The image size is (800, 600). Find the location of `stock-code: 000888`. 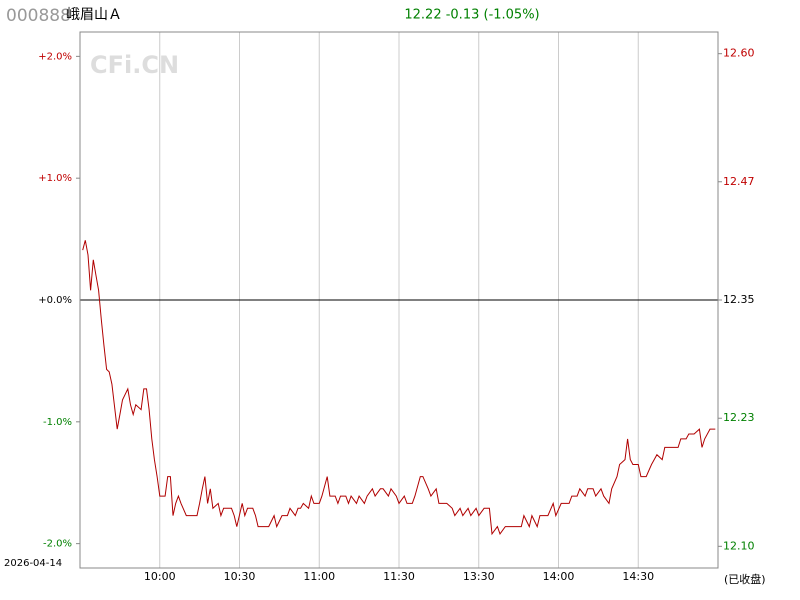

stock-code: 000888 is located at coordinates (38, 16).